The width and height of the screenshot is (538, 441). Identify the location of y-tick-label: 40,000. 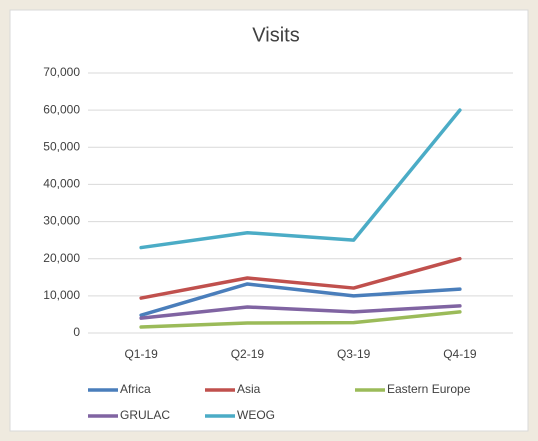
(61, 184).